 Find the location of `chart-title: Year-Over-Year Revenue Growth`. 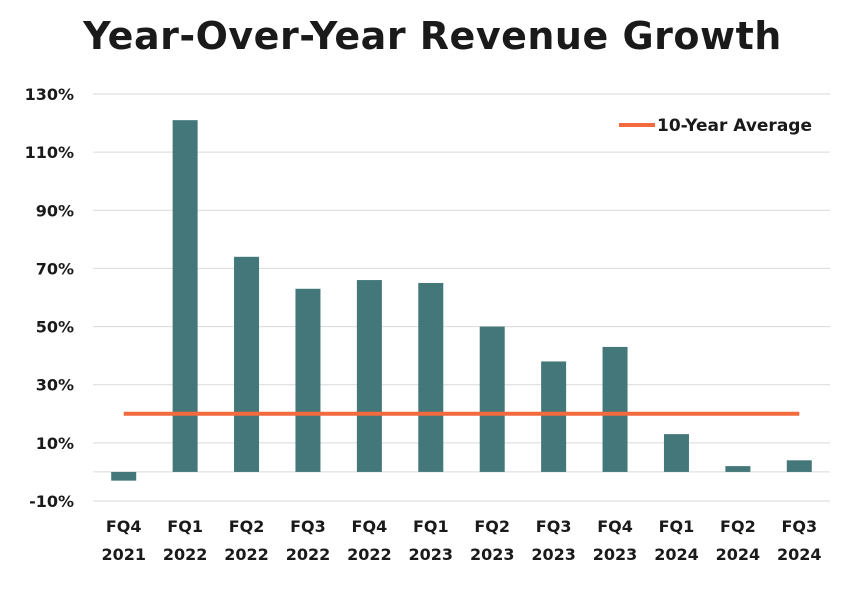

chart-title: Year-Over-Year Revenue Growth is located at coordinates (432, 36).